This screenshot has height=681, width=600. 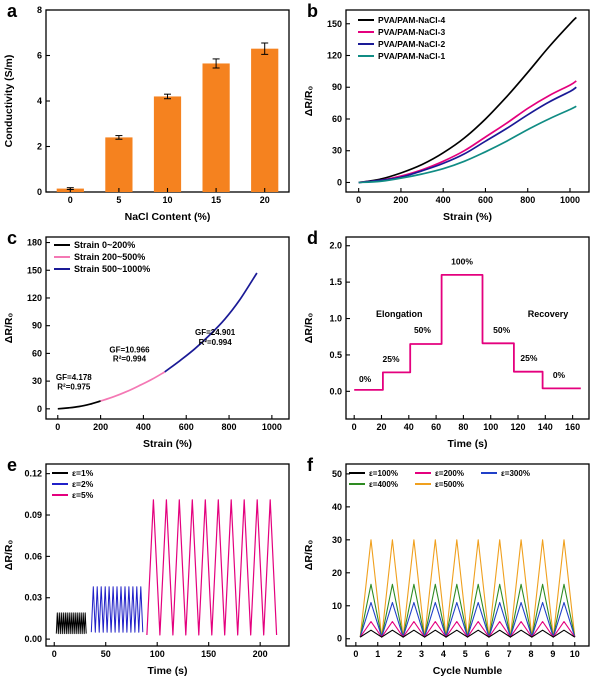 I want to click on svg-text: 25%, so click(x=528, y=358).